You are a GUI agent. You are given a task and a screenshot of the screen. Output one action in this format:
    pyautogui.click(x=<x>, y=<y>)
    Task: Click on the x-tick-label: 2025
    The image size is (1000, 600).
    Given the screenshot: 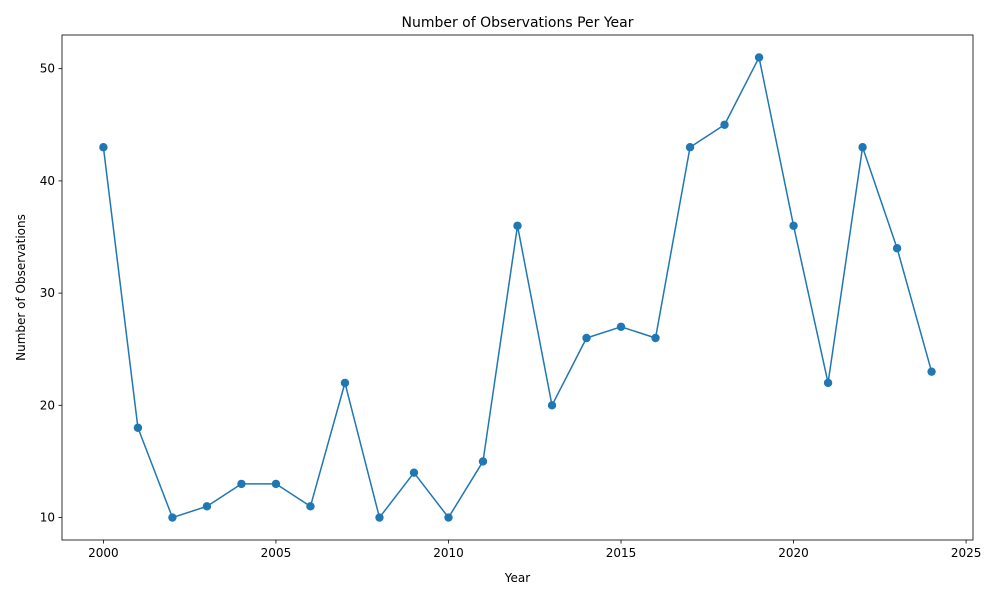 What is the action you would take?
    pyautogui.click(x=966, y=553)
    